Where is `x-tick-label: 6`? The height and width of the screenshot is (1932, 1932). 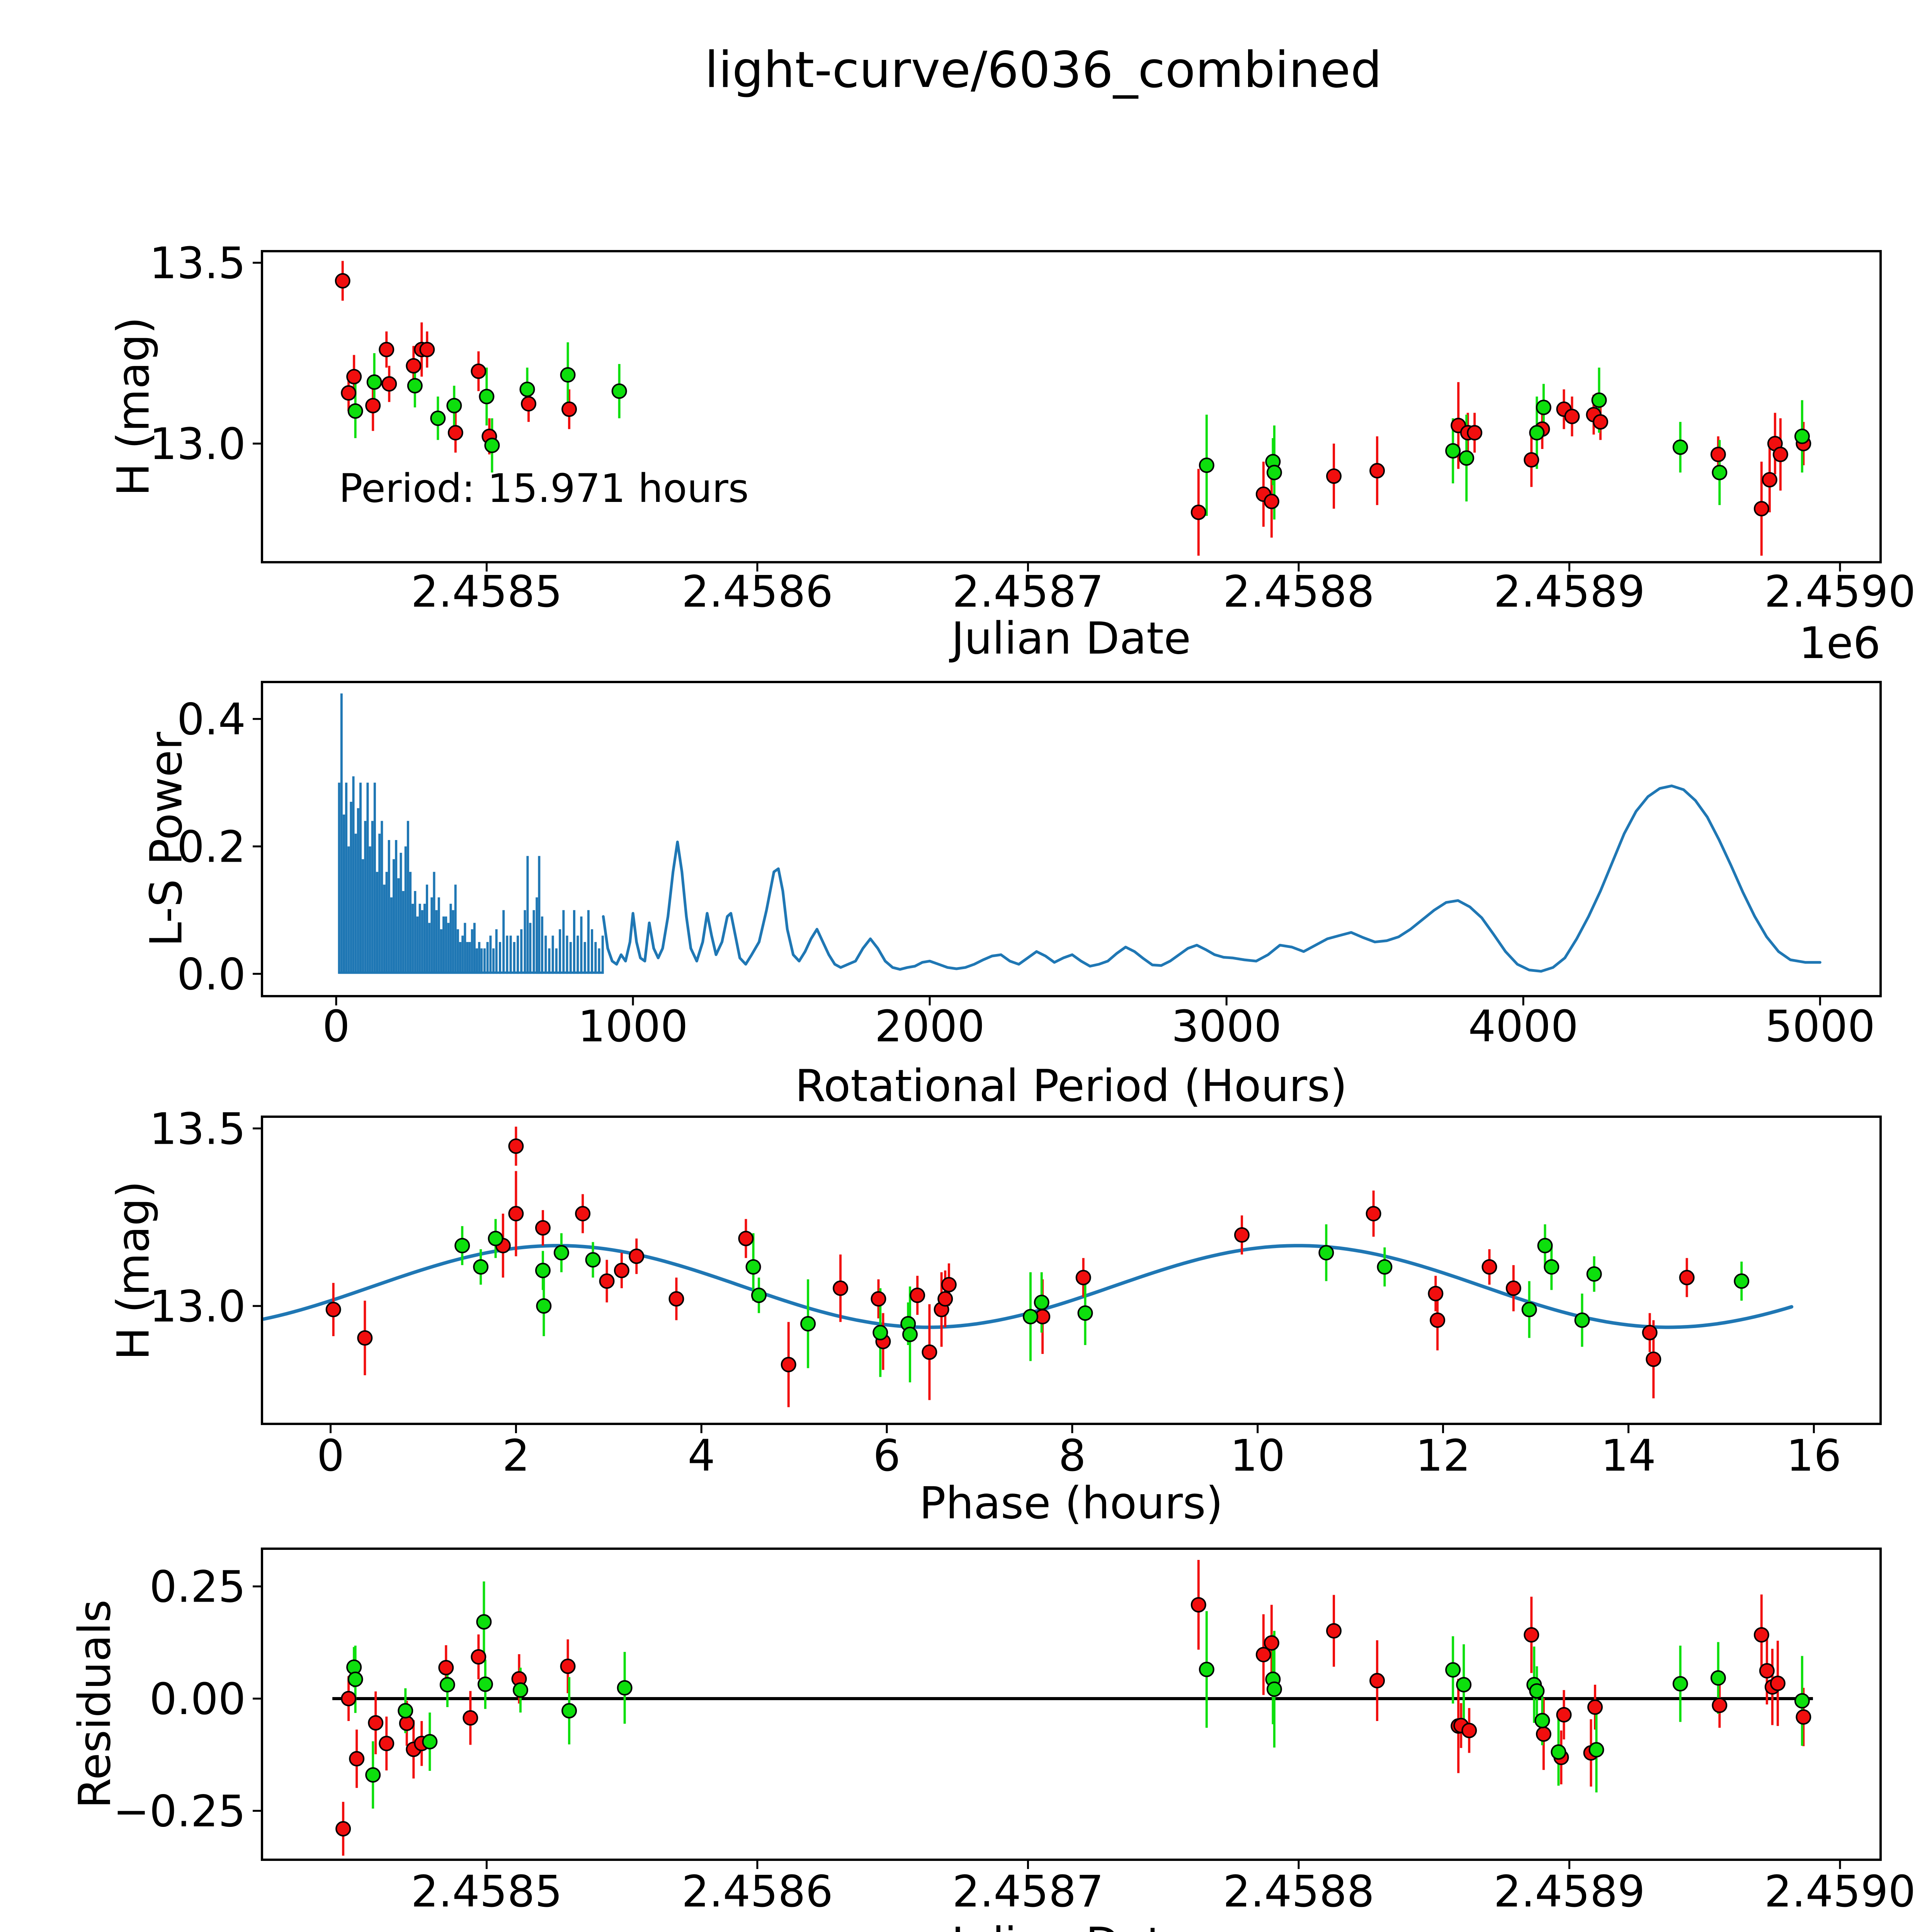
x-tick-label: 6 is located at coordinates (886, 1456).